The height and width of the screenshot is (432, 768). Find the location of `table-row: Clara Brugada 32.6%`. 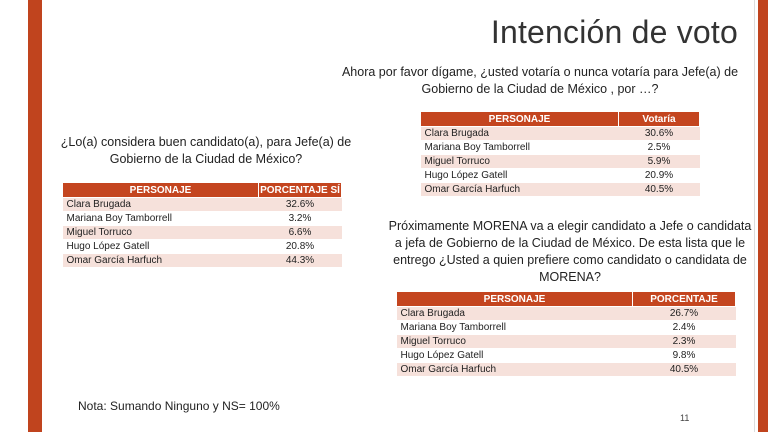

table-row: Clara Brugada 32.6% is located at coordinates (202, 204).